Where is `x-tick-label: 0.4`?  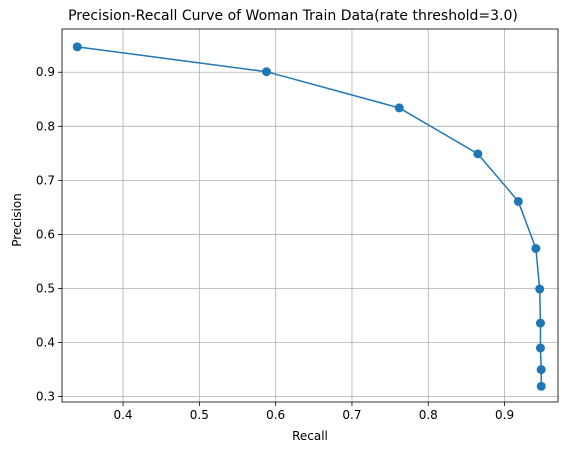 x-tick-label: 0.4 is located at coordinates (122, 415).